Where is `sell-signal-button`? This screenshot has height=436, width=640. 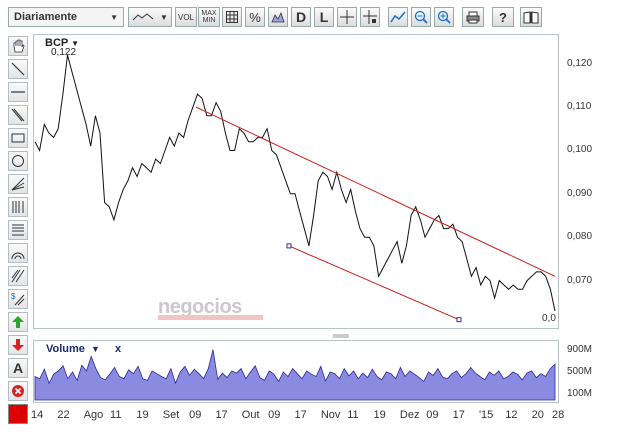
sell-signal-button is located at coordinates (18, 345).